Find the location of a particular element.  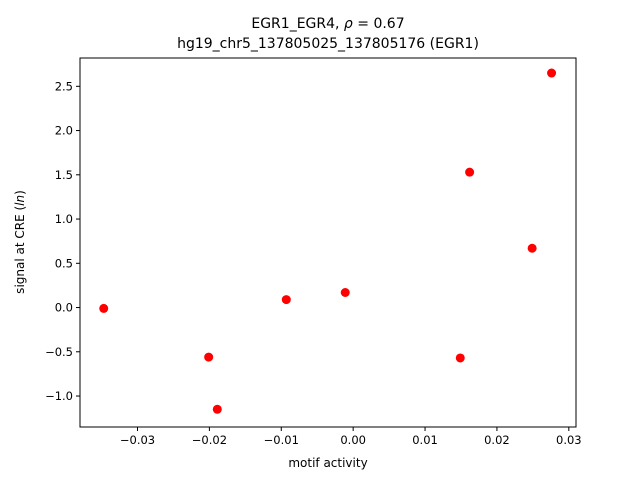

x-tick-label: 0.01 is located at coordinates (425, 440).